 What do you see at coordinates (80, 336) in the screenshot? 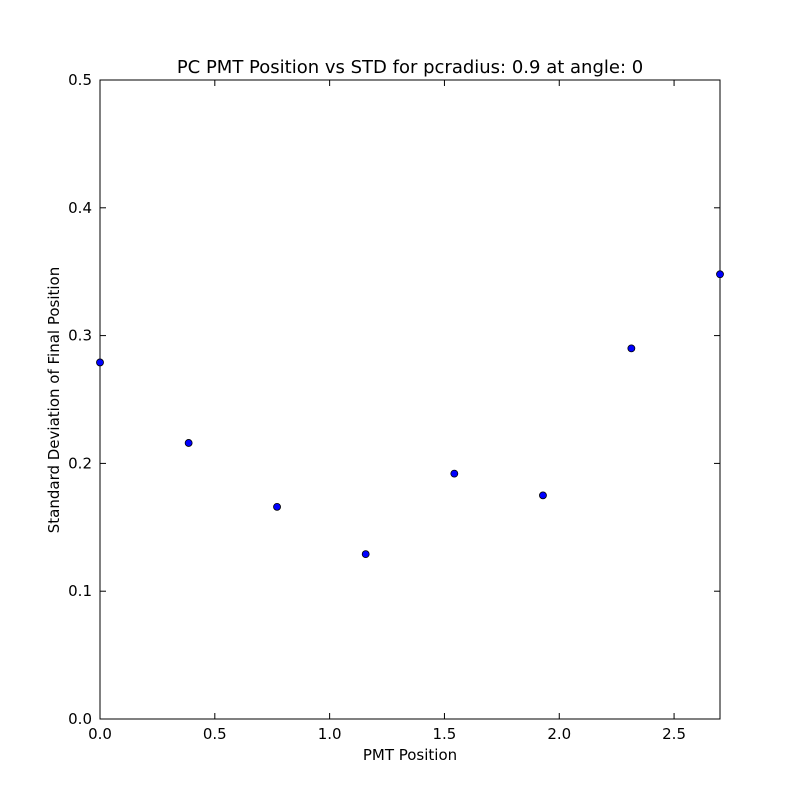
I see `y-tick-label: 0.3` at bounding box center [80, 336].